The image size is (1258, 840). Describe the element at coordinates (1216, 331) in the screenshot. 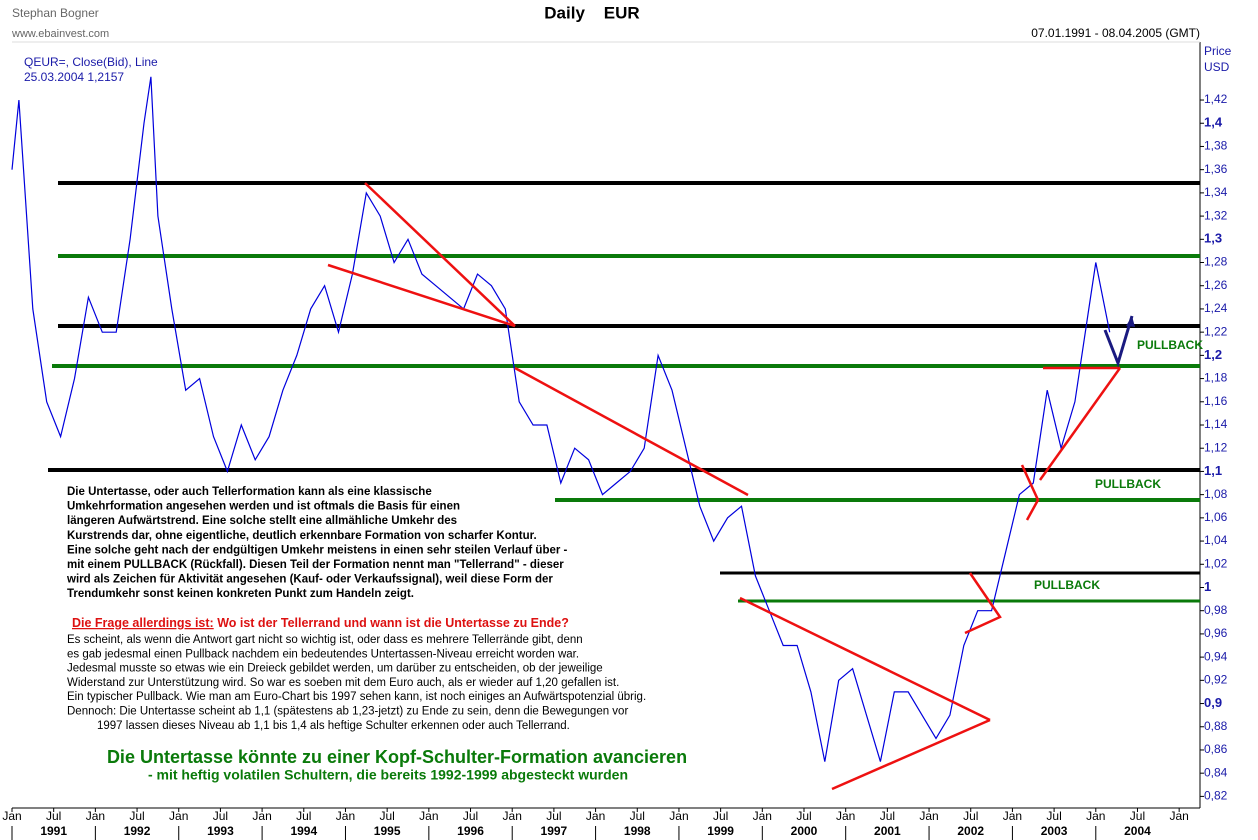

I see `y-tick-label: 1,22` at that location.